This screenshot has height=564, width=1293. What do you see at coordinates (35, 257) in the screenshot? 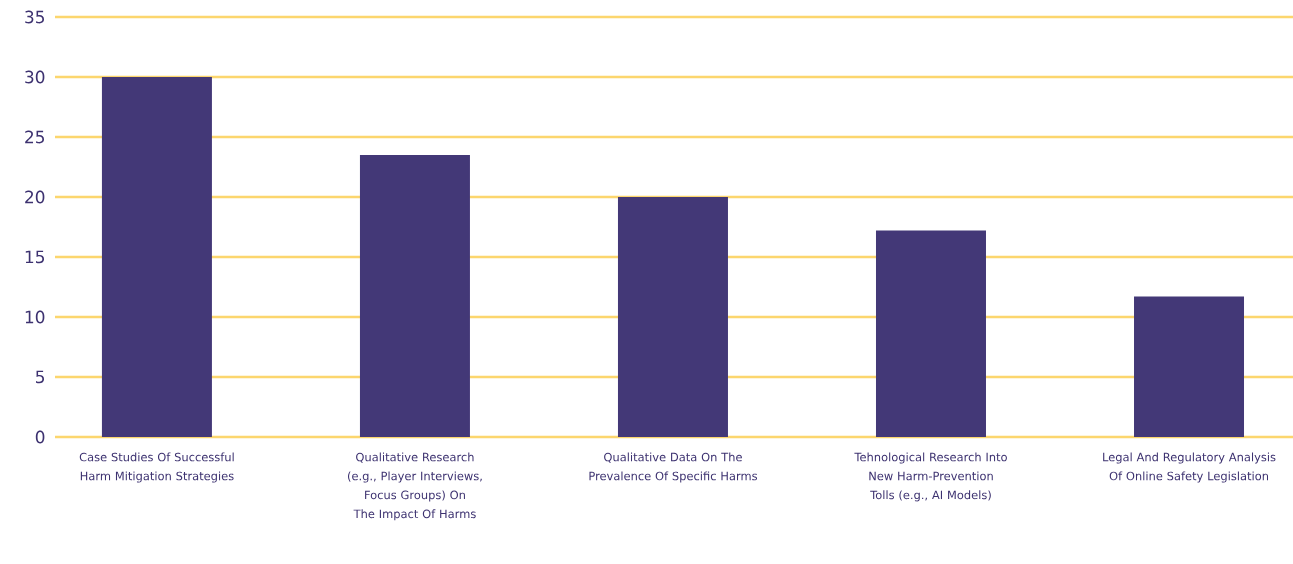
I see `y-tick-label: 15` at bounding box center [35, 257].